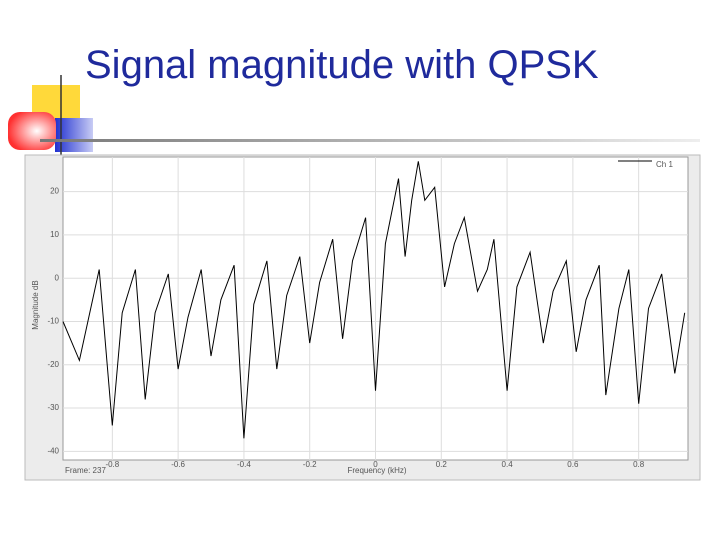 The height and width of the screenshot is (545, 720). Describe the element at coordinates (53, 364) in the screenshot. I see `y-tick-label: -20` at that location.